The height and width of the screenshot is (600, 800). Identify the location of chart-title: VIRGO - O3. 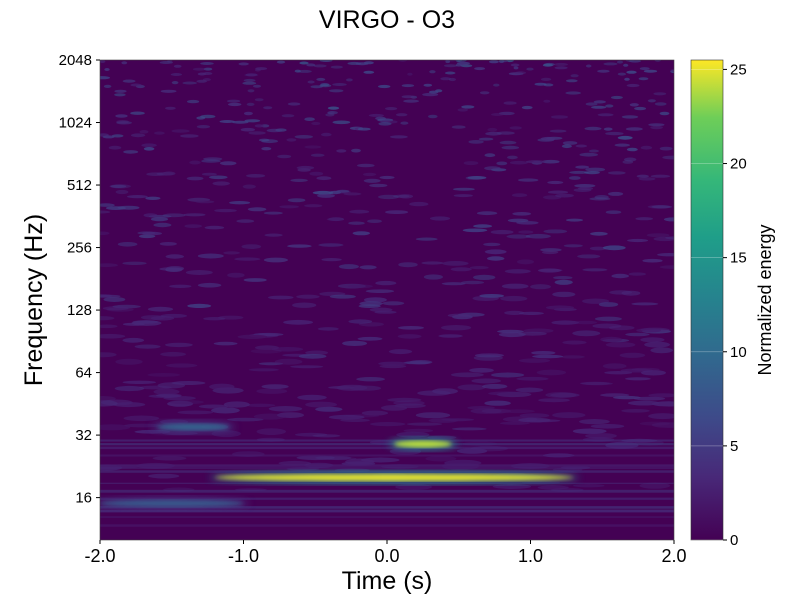
(387, 20).